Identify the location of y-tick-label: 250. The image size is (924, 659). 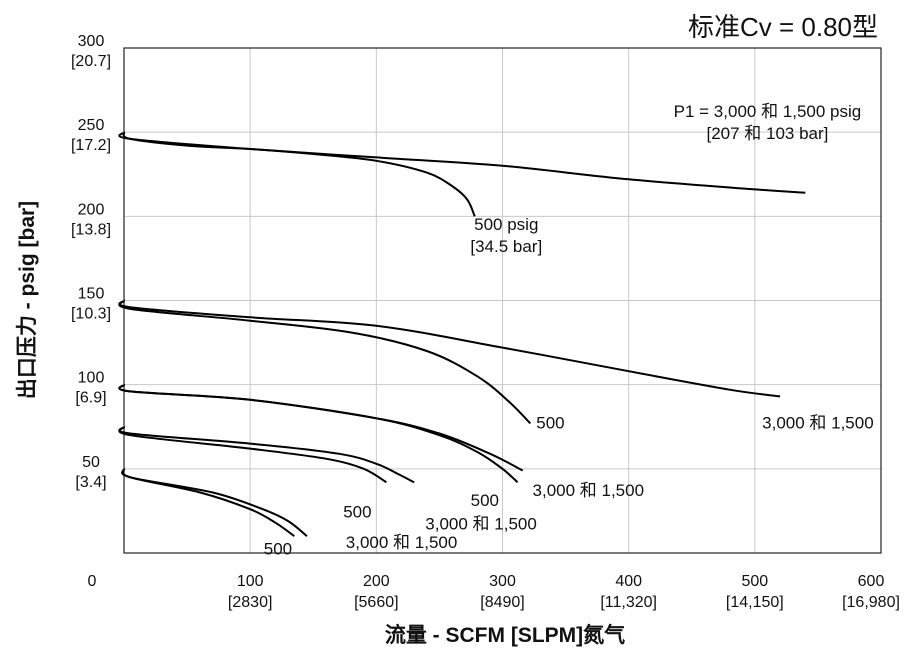
(91, 125).